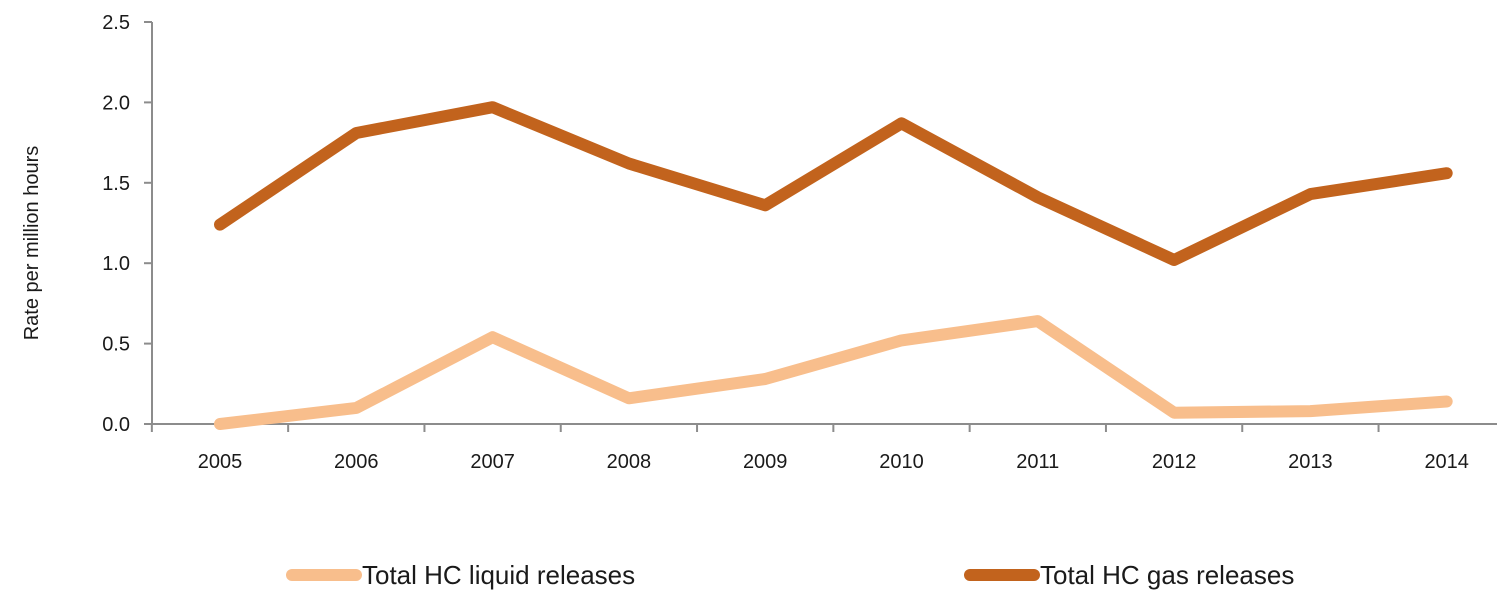  What do you see at coordinates (116, 425) in the screenshot?
I see `y-tick-label: 0.0` at bounding box center [116, 425].